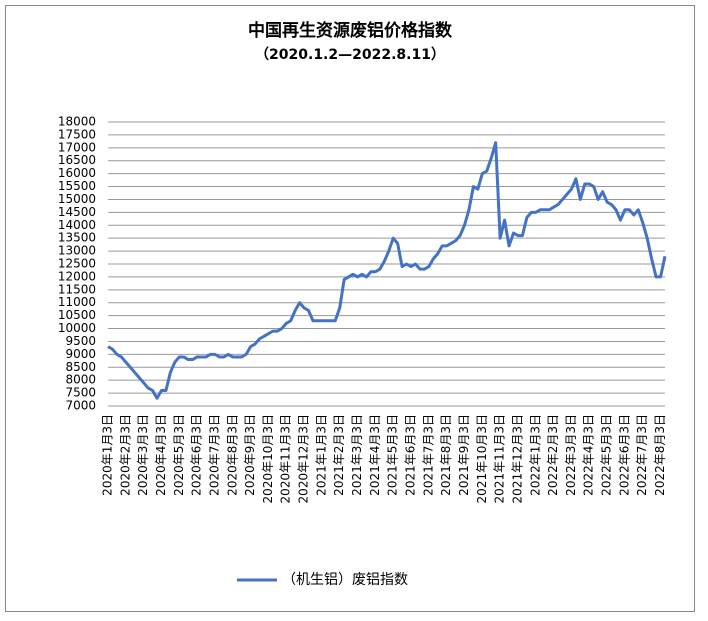 The height and width of the screenshot is (621, 708). What do you see at coordinates (393, 455) in the screenshot?
I see `x-tick-label: 2021年5月3日` at bounding box center [393, 455].